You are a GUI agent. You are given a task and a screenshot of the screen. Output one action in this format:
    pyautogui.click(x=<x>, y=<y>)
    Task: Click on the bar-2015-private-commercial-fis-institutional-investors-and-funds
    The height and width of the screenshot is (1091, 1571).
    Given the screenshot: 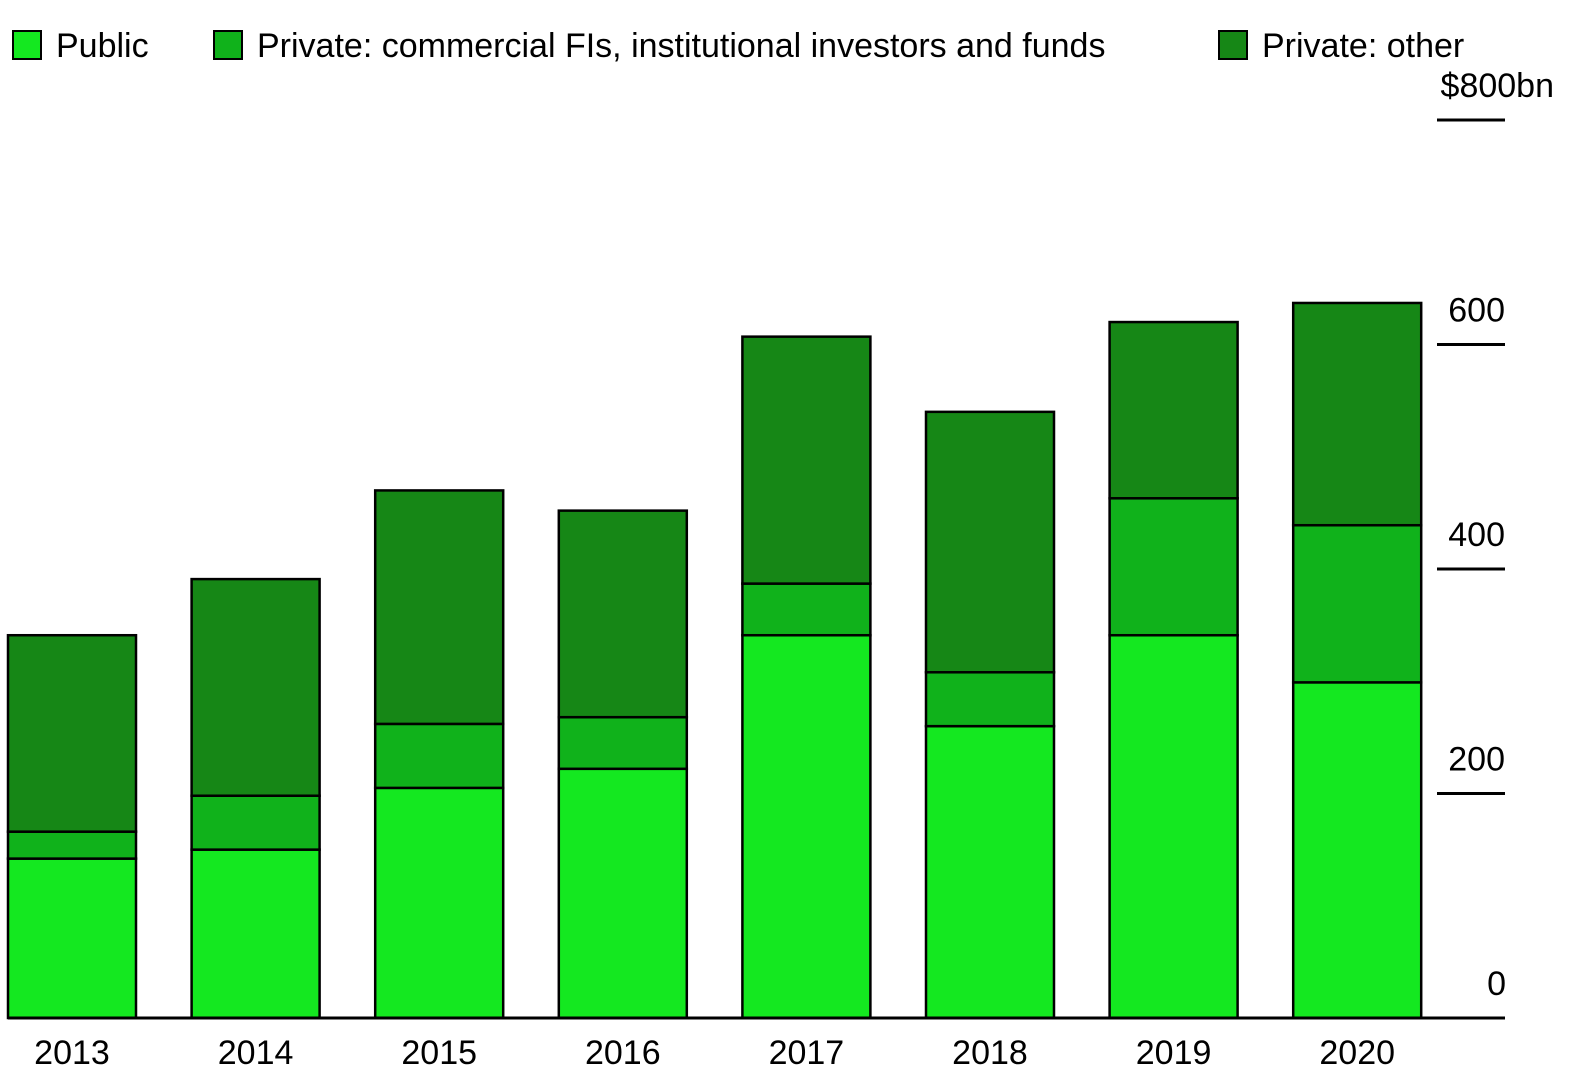 What is the action you would take?
    pyautogui.click(x=439, y=756)
    